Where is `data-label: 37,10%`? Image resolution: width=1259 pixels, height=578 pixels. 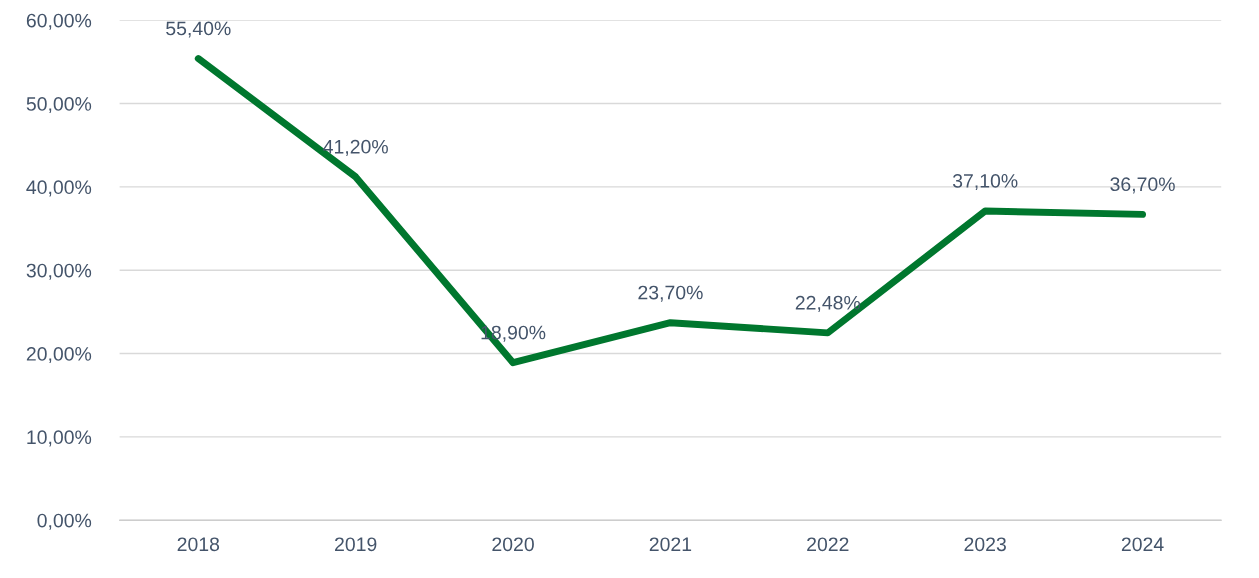 data-label: 37,10% is located at coordinates (985, 182).